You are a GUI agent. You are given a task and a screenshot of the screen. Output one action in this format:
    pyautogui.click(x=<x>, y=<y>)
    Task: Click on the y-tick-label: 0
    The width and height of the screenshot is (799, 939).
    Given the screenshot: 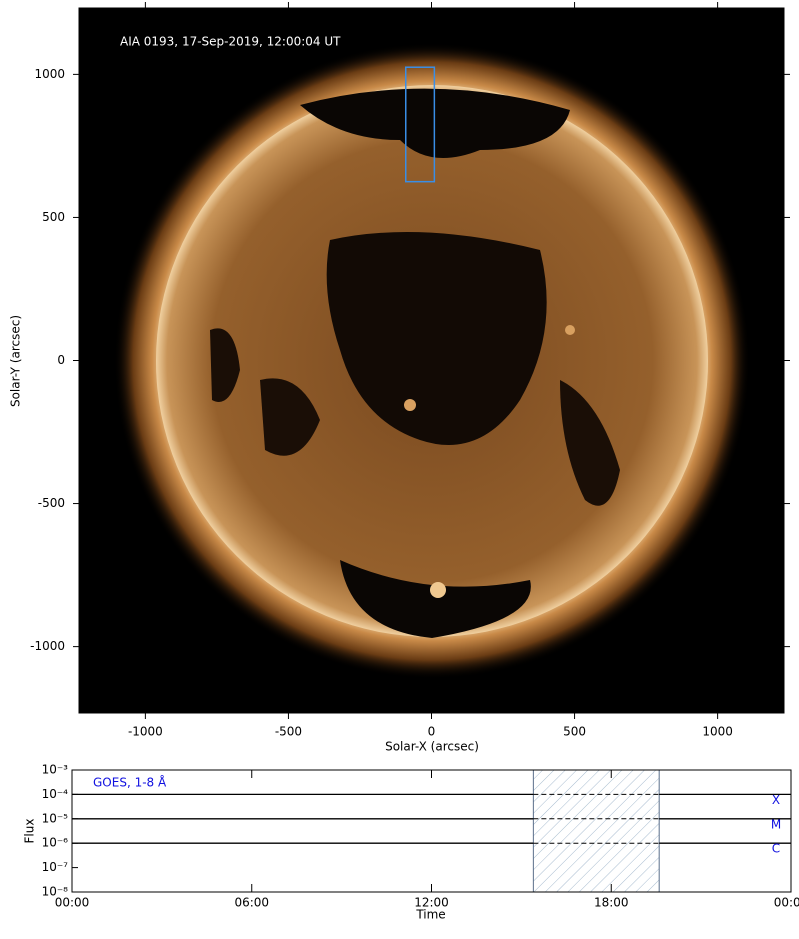 What is the action you would take?
    pyautogui.click(x=61, y=360)
    